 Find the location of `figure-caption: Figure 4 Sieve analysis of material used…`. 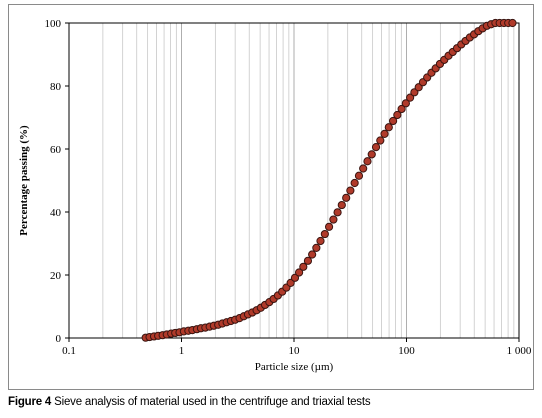

figure-caption: Figure 4 Sieve analysis of material used… is located at coordinates (273, 402).